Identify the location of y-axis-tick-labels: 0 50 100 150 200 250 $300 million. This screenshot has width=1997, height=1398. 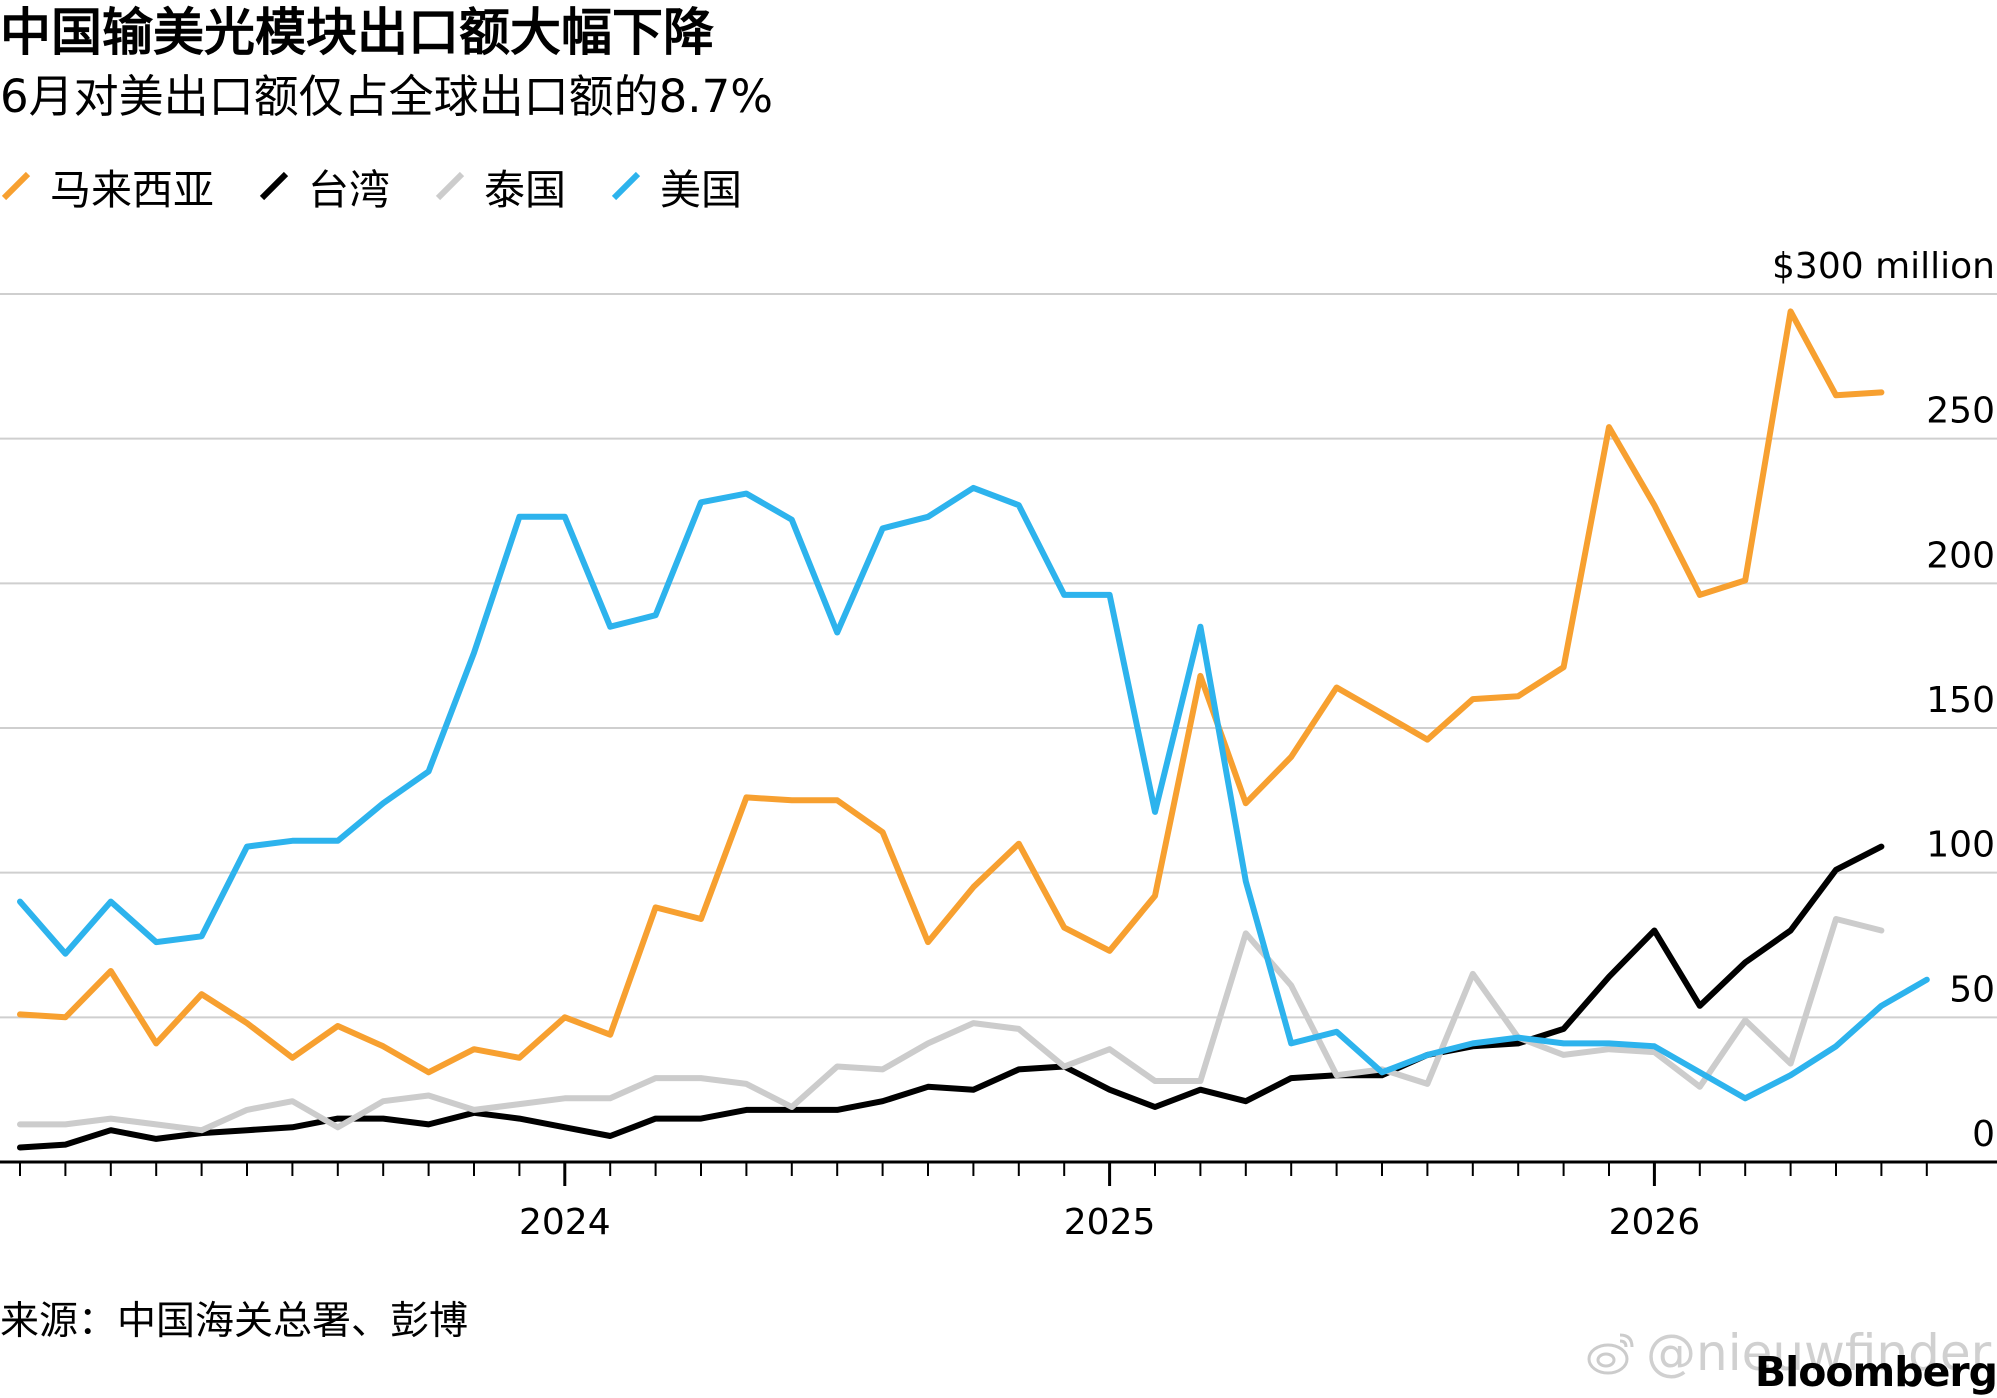
(1883, 700).